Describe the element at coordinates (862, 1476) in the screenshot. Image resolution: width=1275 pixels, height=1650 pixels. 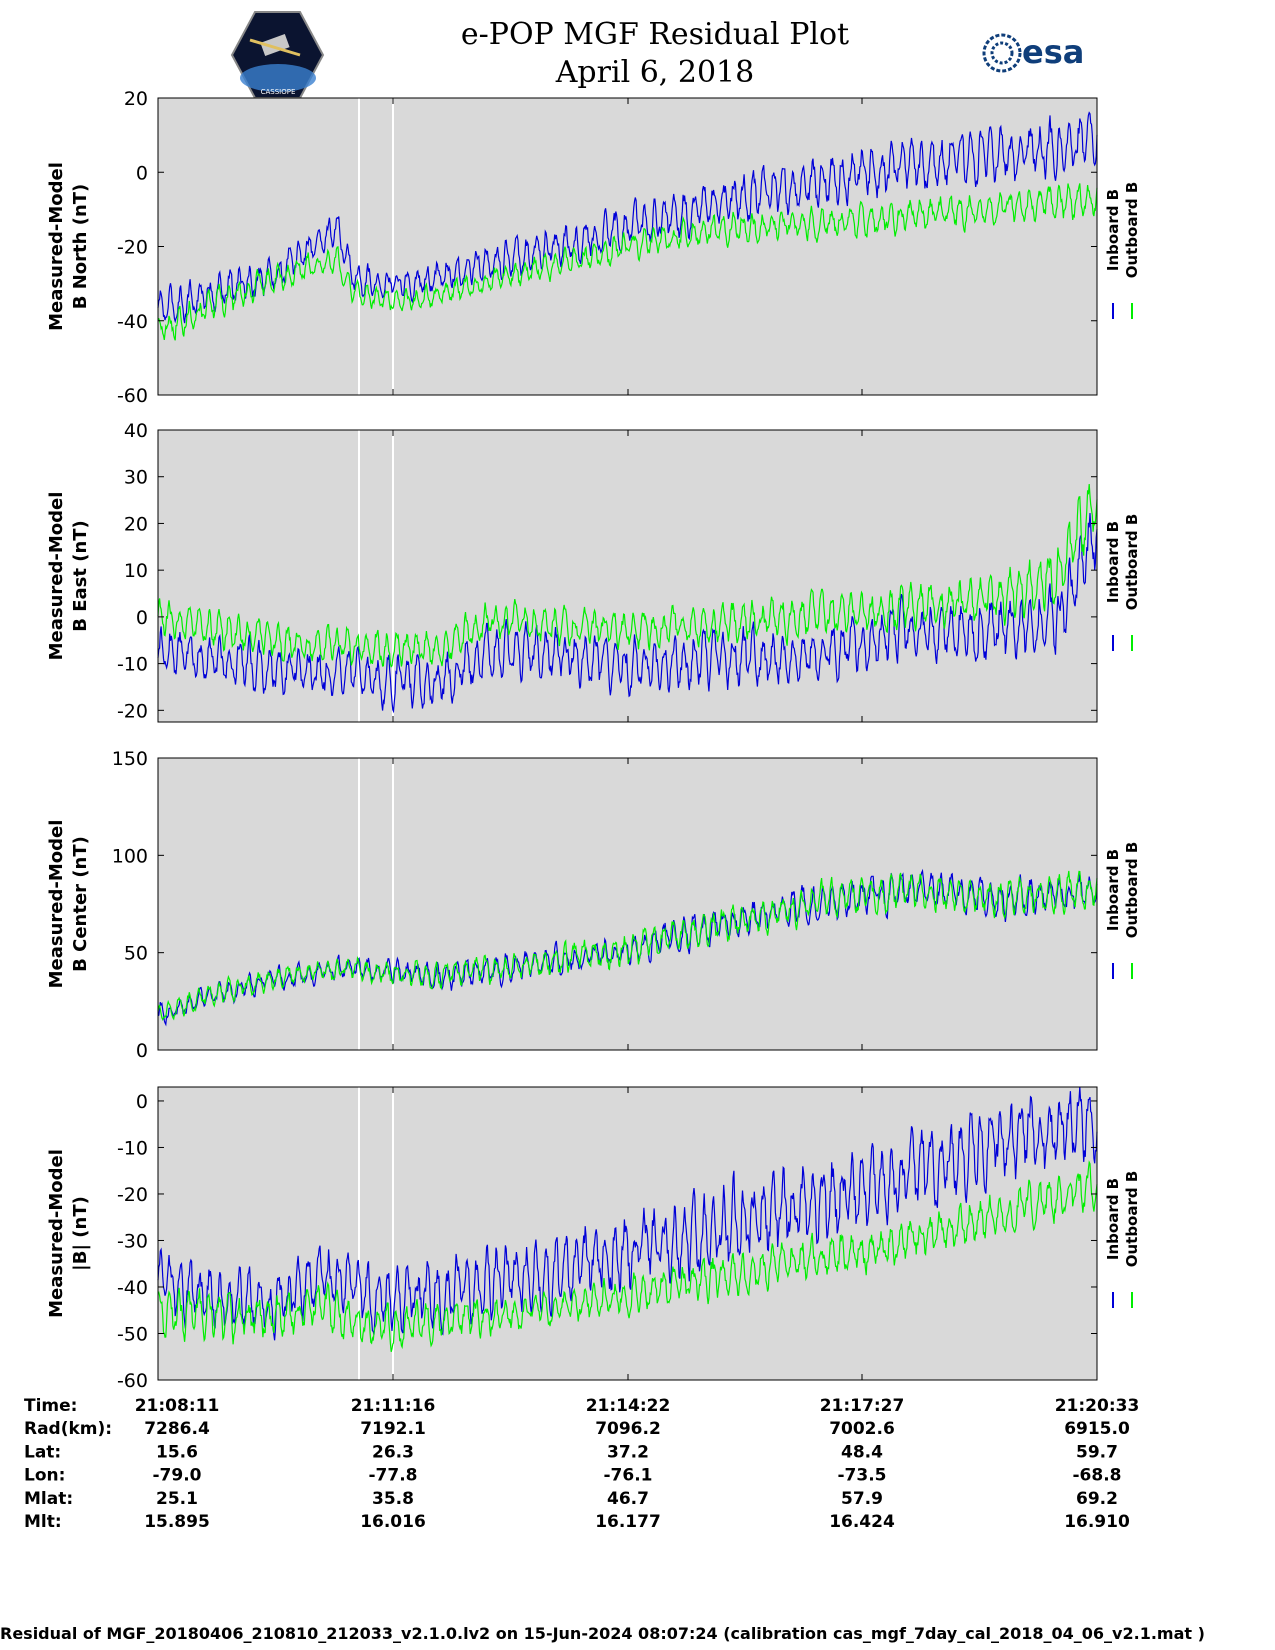
I see `table-cell: -73.5` at that location.